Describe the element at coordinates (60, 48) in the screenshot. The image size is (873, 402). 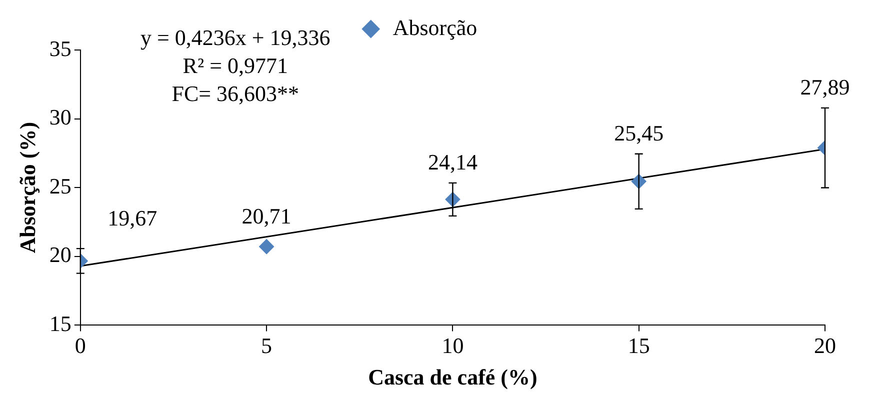
I see `y-tick-label: 35` at that location.